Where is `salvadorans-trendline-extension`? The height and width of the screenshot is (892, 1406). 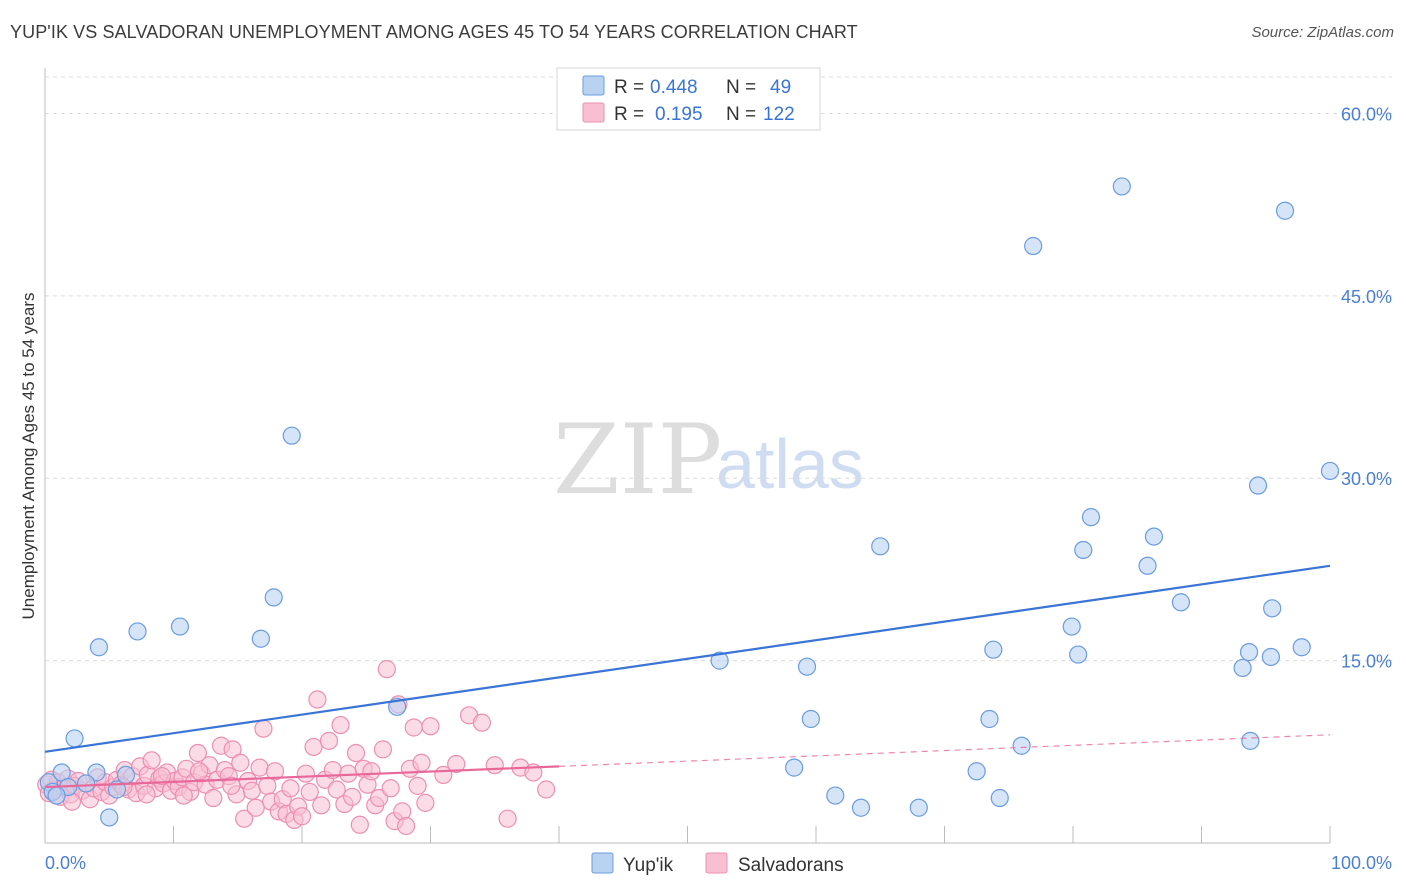
salvadorans-trendline-extension is located at coordinates (944, 750).